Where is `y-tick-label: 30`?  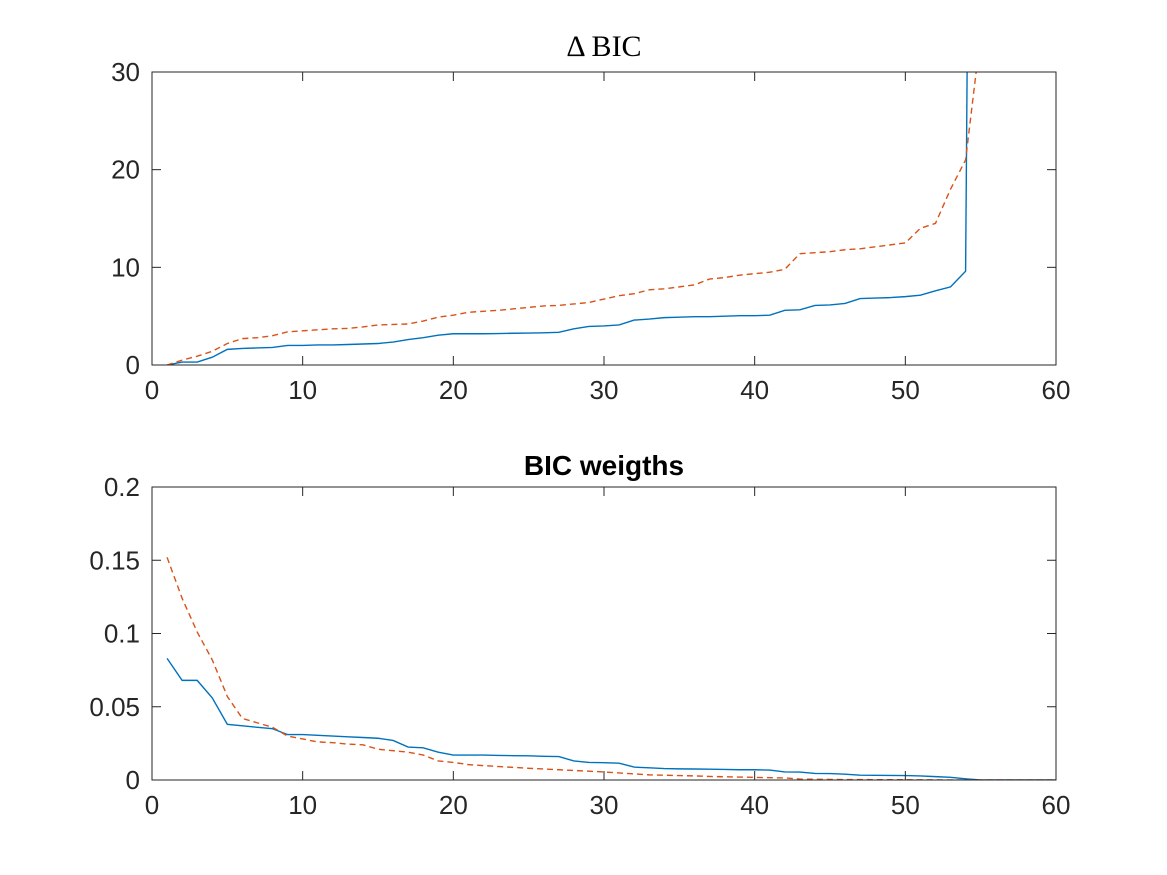 y-tick-label: 30 is located at coordinates (125, 72).